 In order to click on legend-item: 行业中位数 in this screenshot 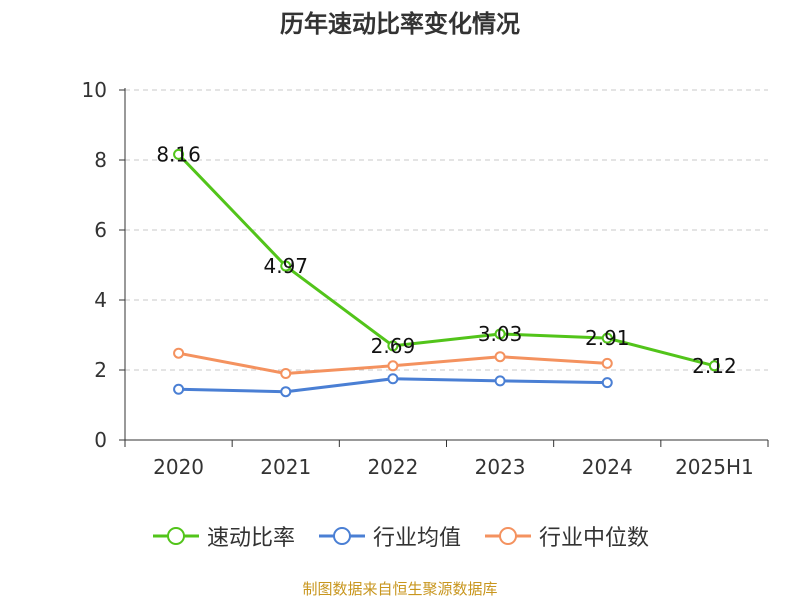, I will do `click(566, 536)`.